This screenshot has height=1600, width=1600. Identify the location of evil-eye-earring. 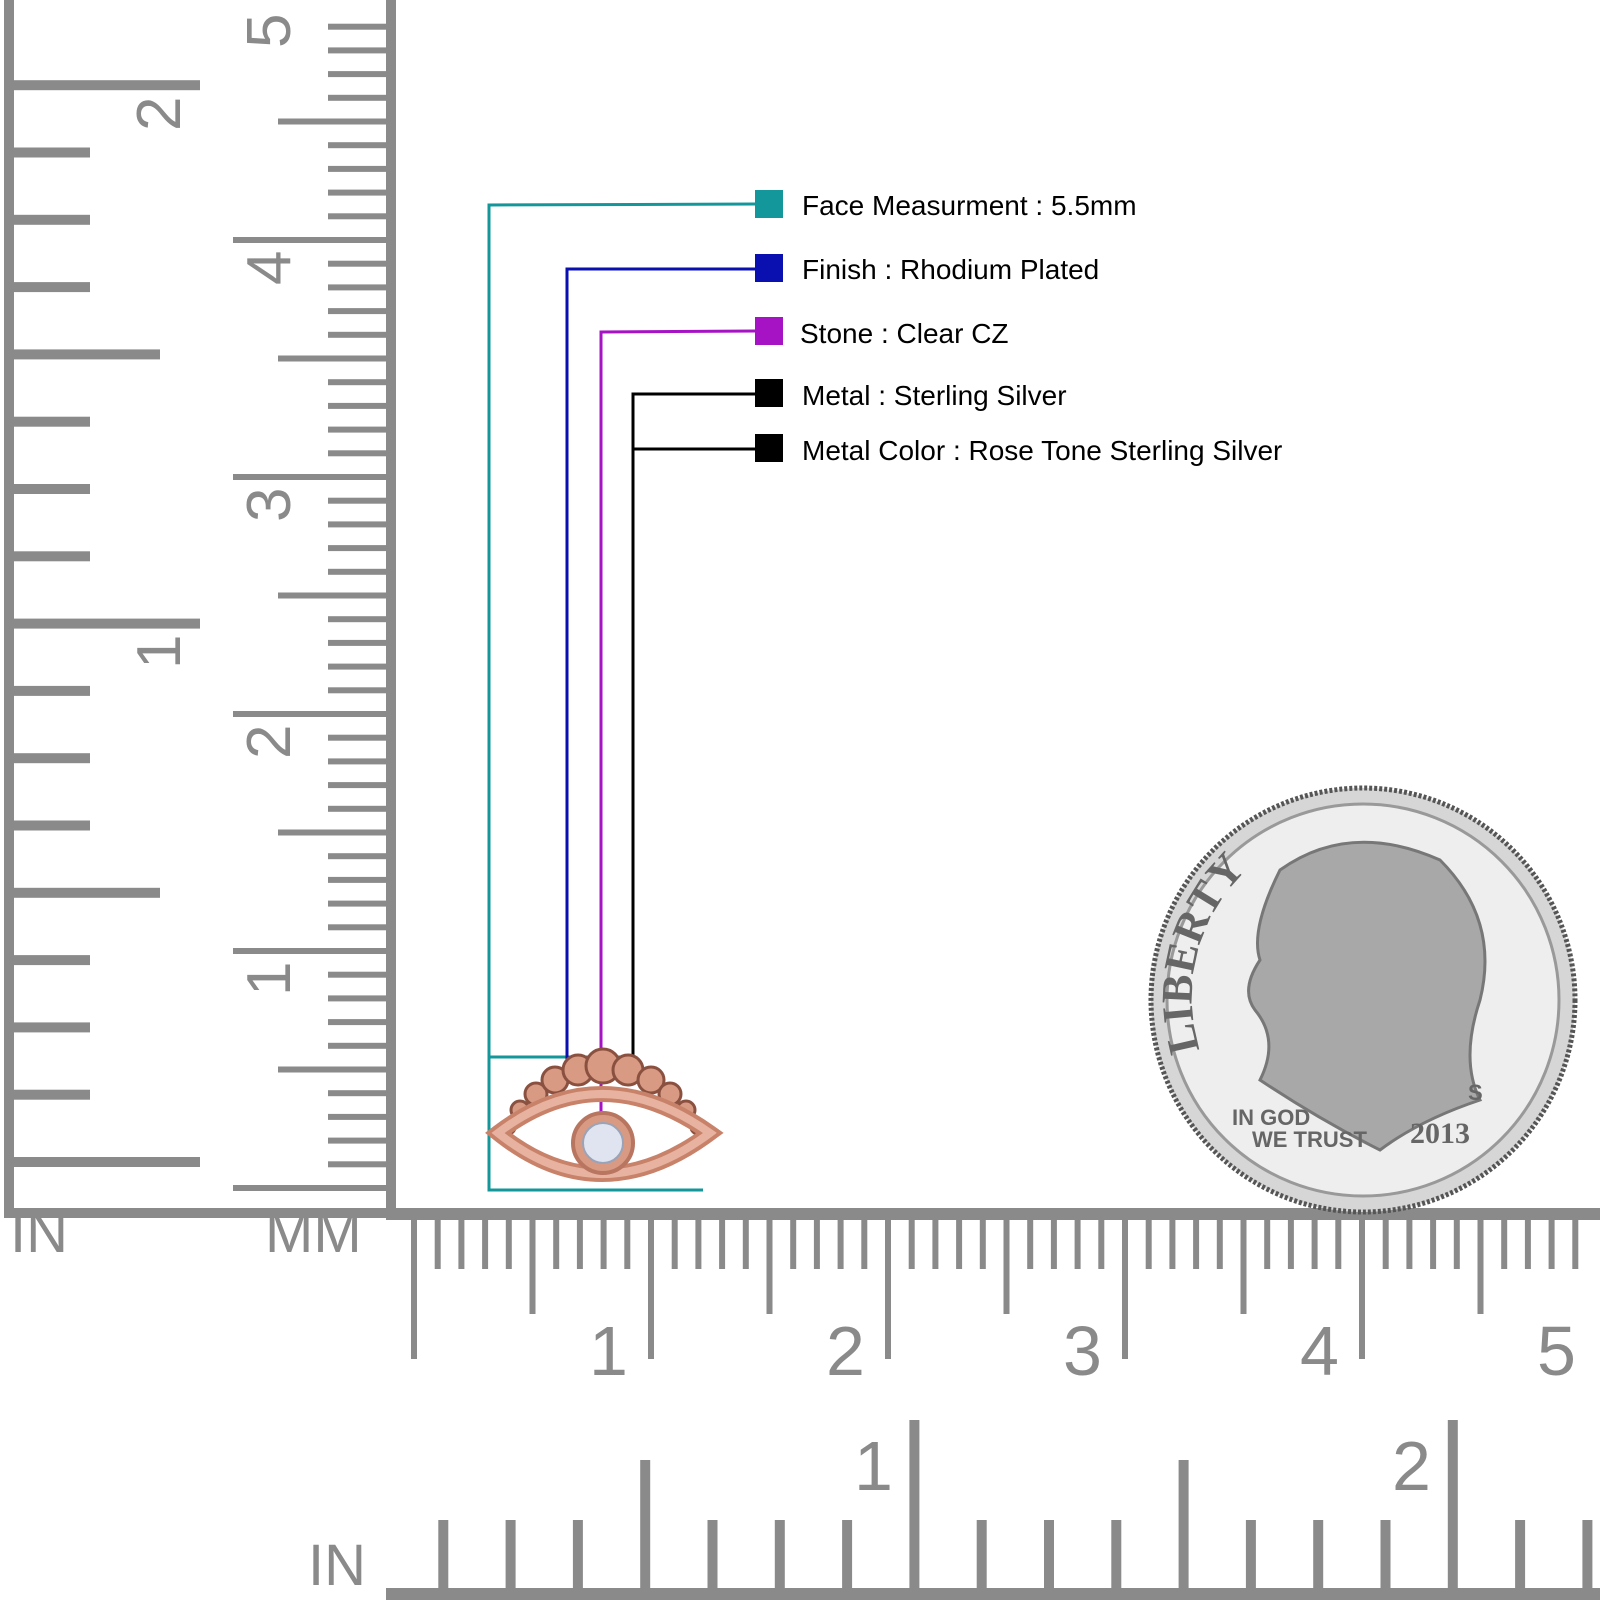
(604, 1114).